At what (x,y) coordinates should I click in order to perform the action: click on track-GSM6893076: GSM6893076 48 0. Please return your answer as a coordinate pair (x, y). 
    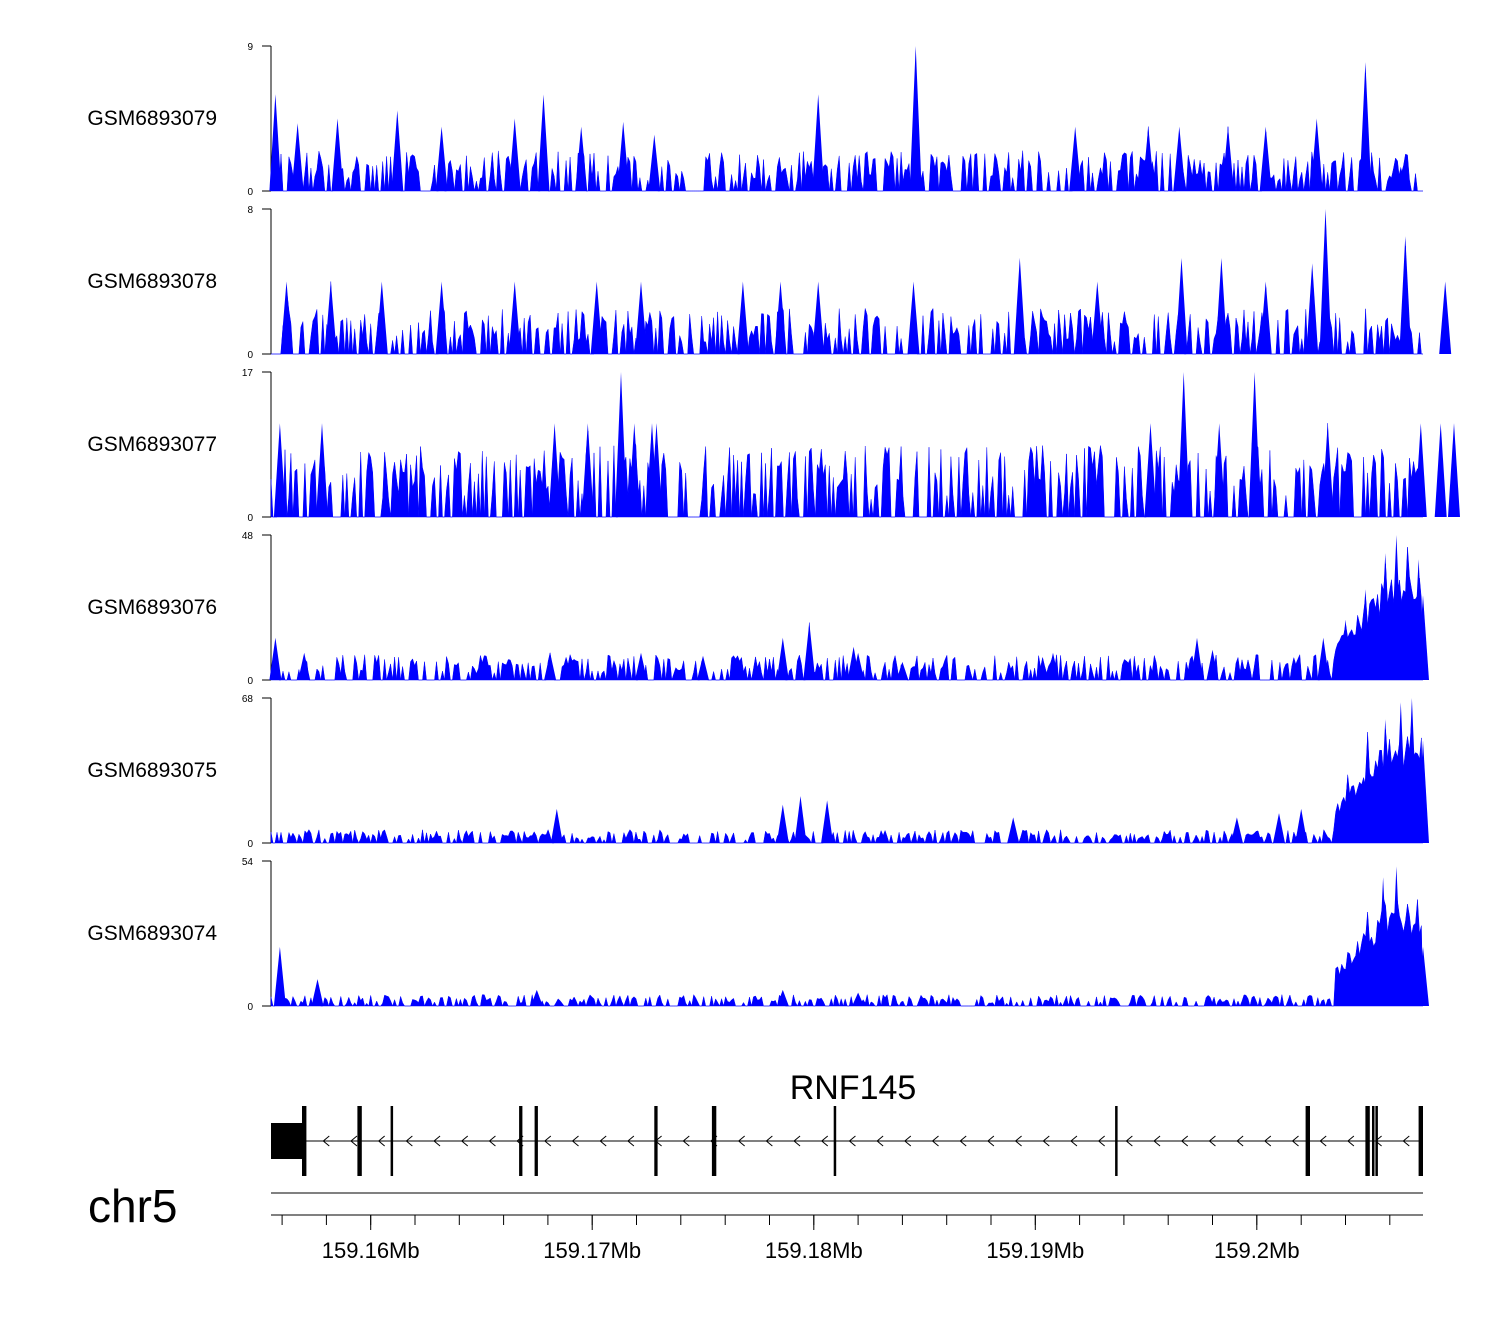
    Looking at the image, I should click on (758, 609).